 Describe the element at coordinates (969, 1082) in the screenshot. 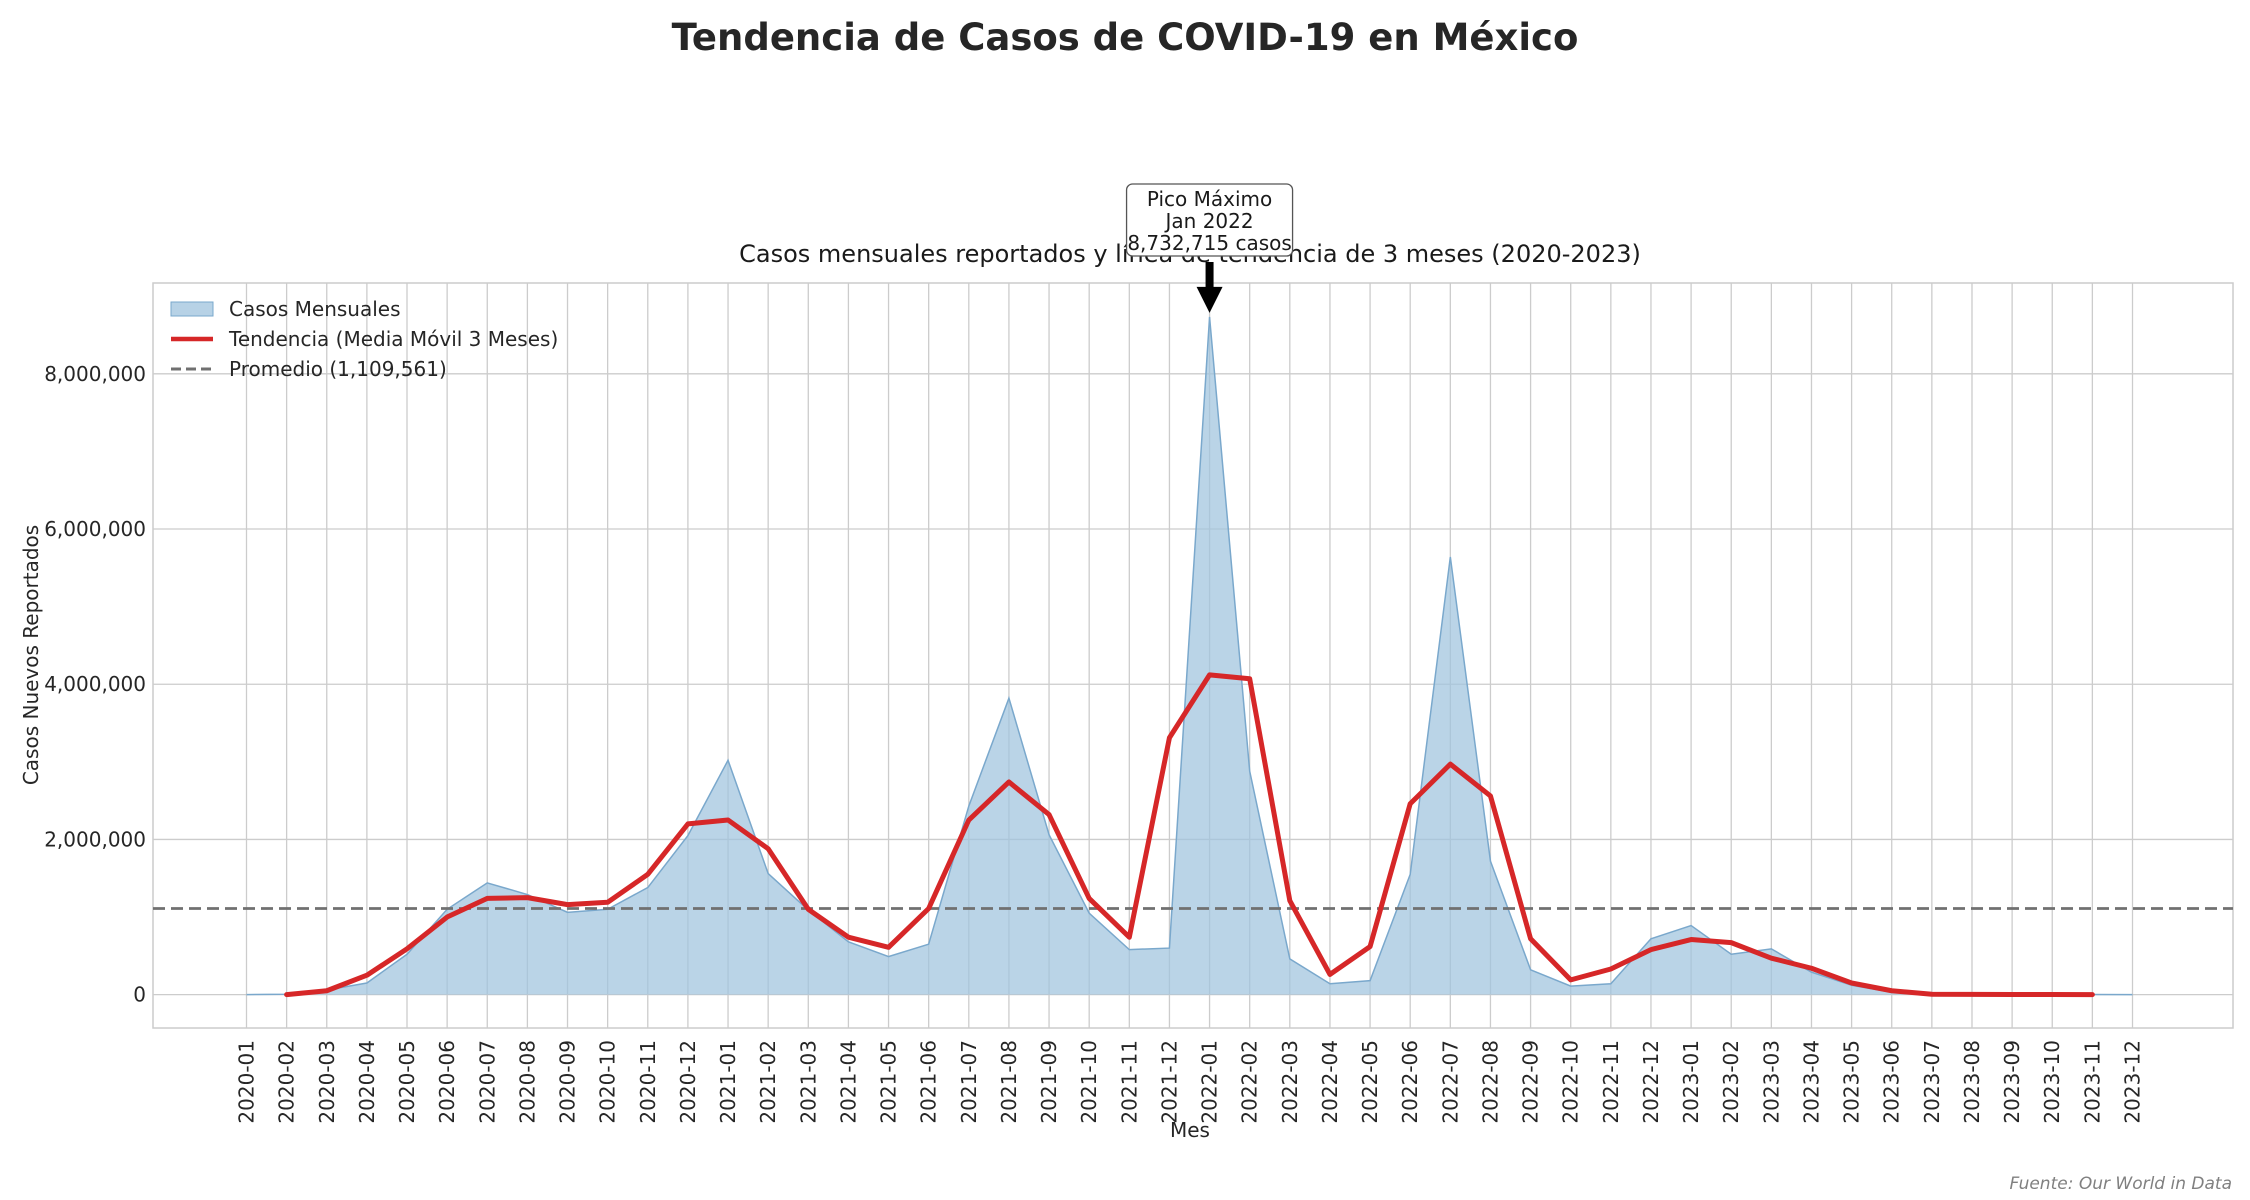

I see `x-tick-label: 2021-07` at that location.